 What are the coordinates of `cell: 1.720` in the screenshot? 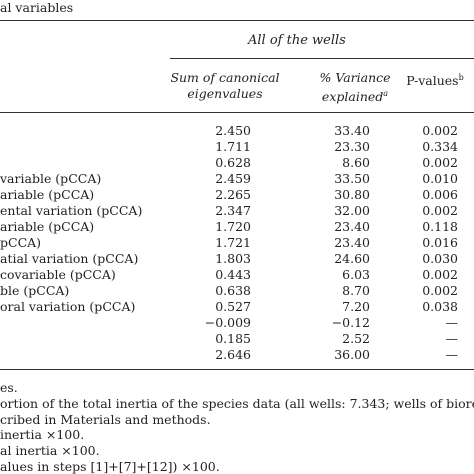 It's located at (233, 226).